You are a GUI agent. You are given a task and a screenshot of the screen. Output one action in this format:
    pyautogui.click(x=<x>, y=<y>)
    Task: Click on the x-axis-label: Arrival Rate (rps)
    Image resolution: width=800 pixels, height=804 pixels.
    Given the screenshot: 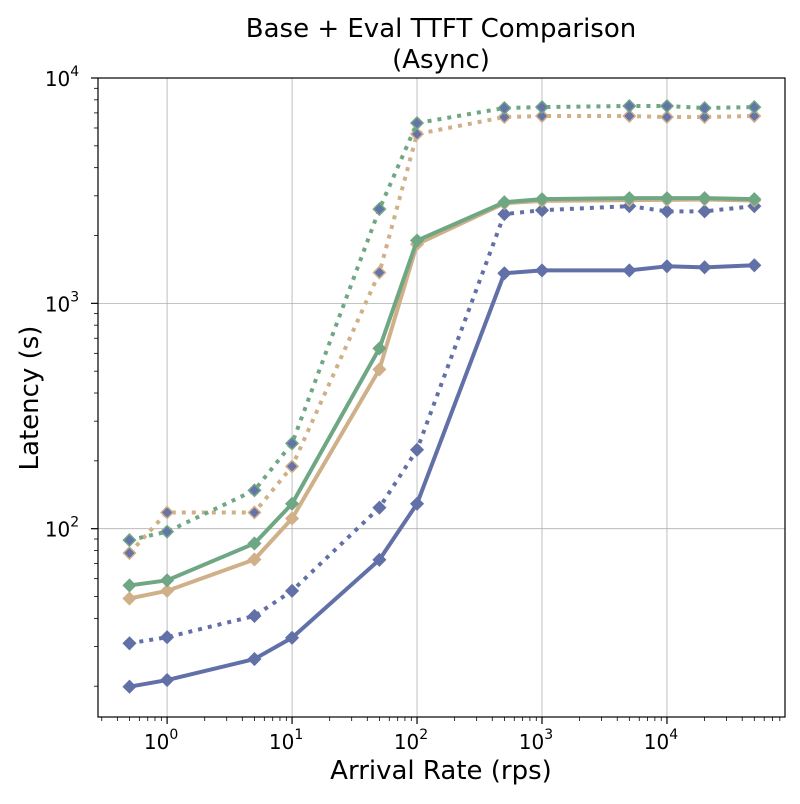 What is the action you would take?
    pyautogui.click(x=441, y=771)
    